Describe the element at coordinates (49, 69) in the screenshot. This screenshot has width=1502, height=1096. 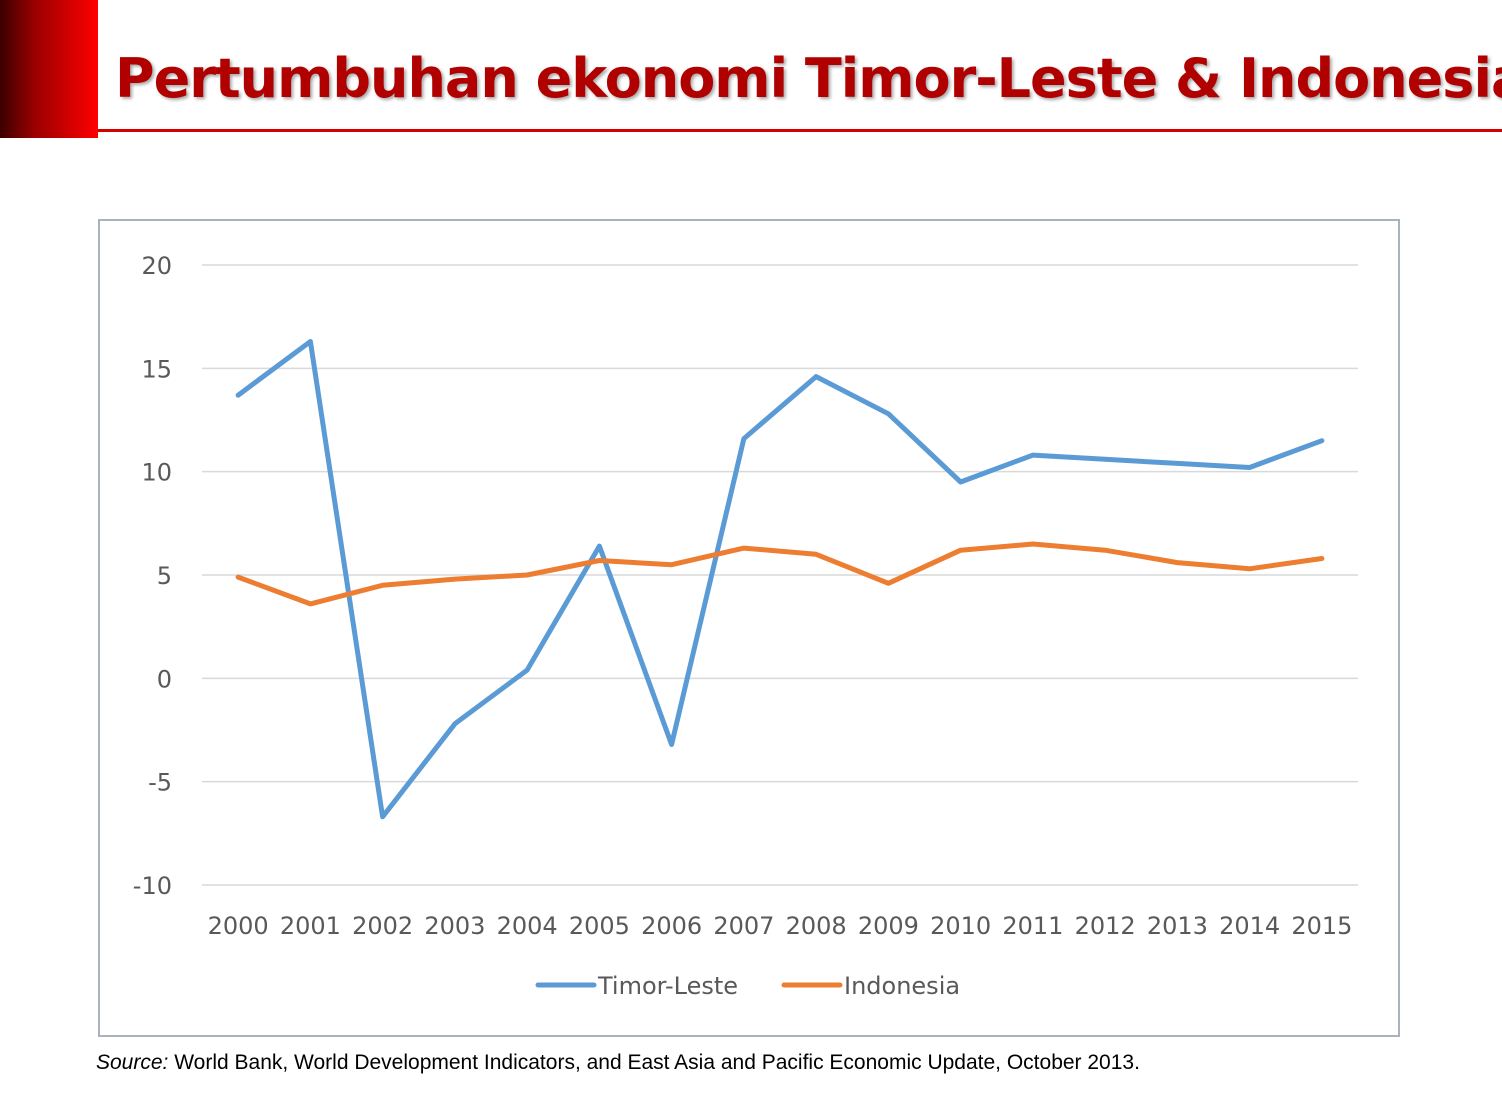
I see `title-accent-block` at that location.